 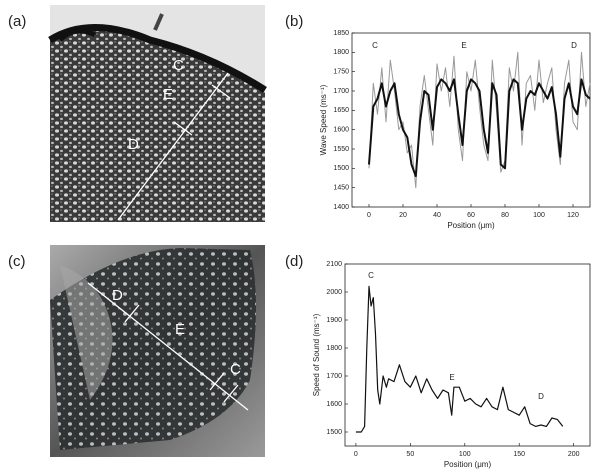 What do you see at coordinates (341, 110) in the screenshot?
I see `y-tick-label: 1650` at bounding box center [341, 110].